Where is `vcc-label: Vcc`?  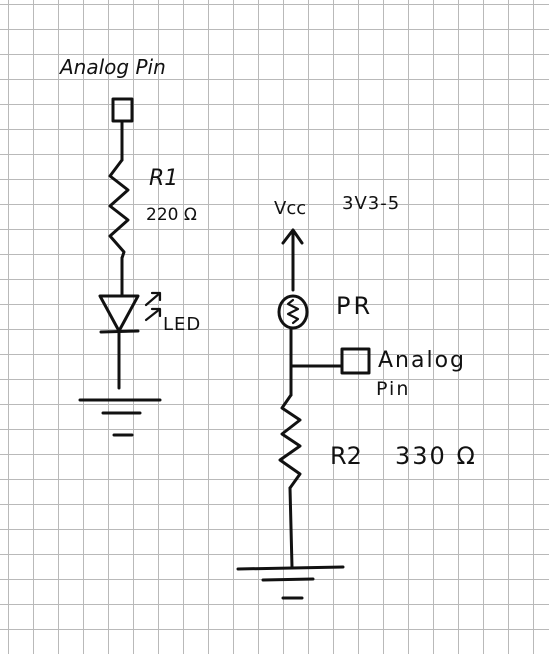 vcc-label: Vcc is located at coordinates (290, 208).